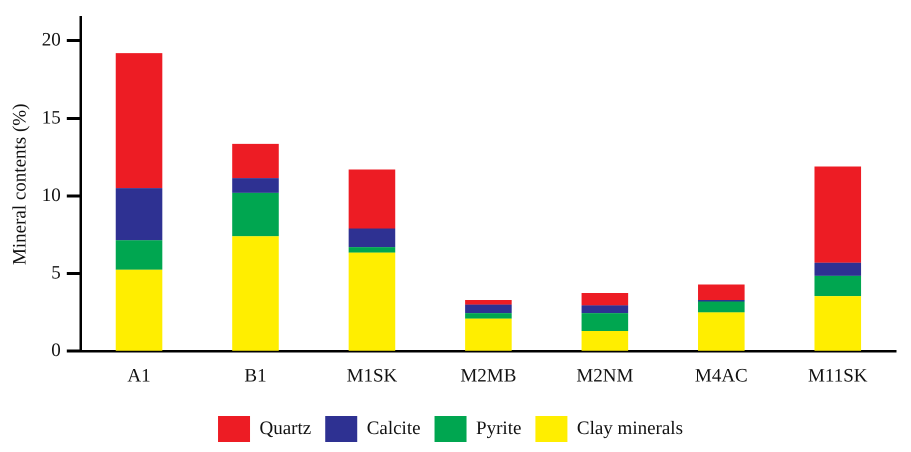  What do you see at coordinates (838, 376) in the screenshot?
I see `x-tick-label: M11SK` at bounding box center [838, 376].